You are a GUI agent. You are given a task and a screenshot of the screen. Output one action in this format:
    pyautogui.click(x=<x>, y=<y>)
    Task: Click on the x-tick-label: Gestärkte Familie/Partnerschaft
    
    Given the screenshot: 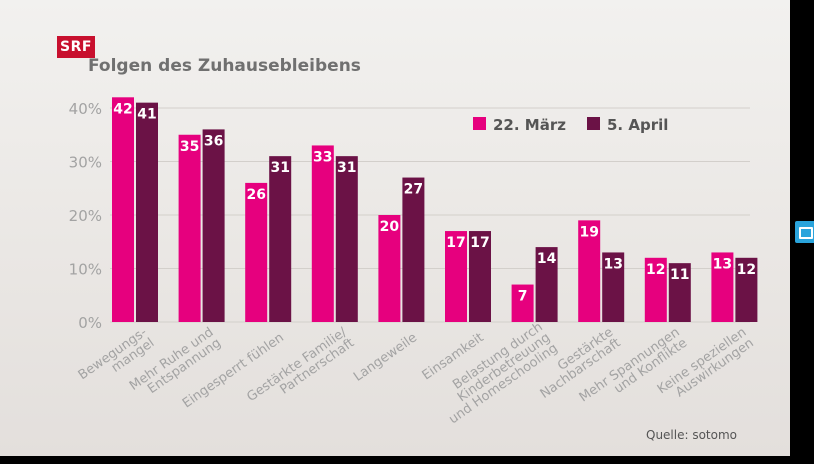 What is the action you would take?
    pyautogui.click(x=300, y=370)
    